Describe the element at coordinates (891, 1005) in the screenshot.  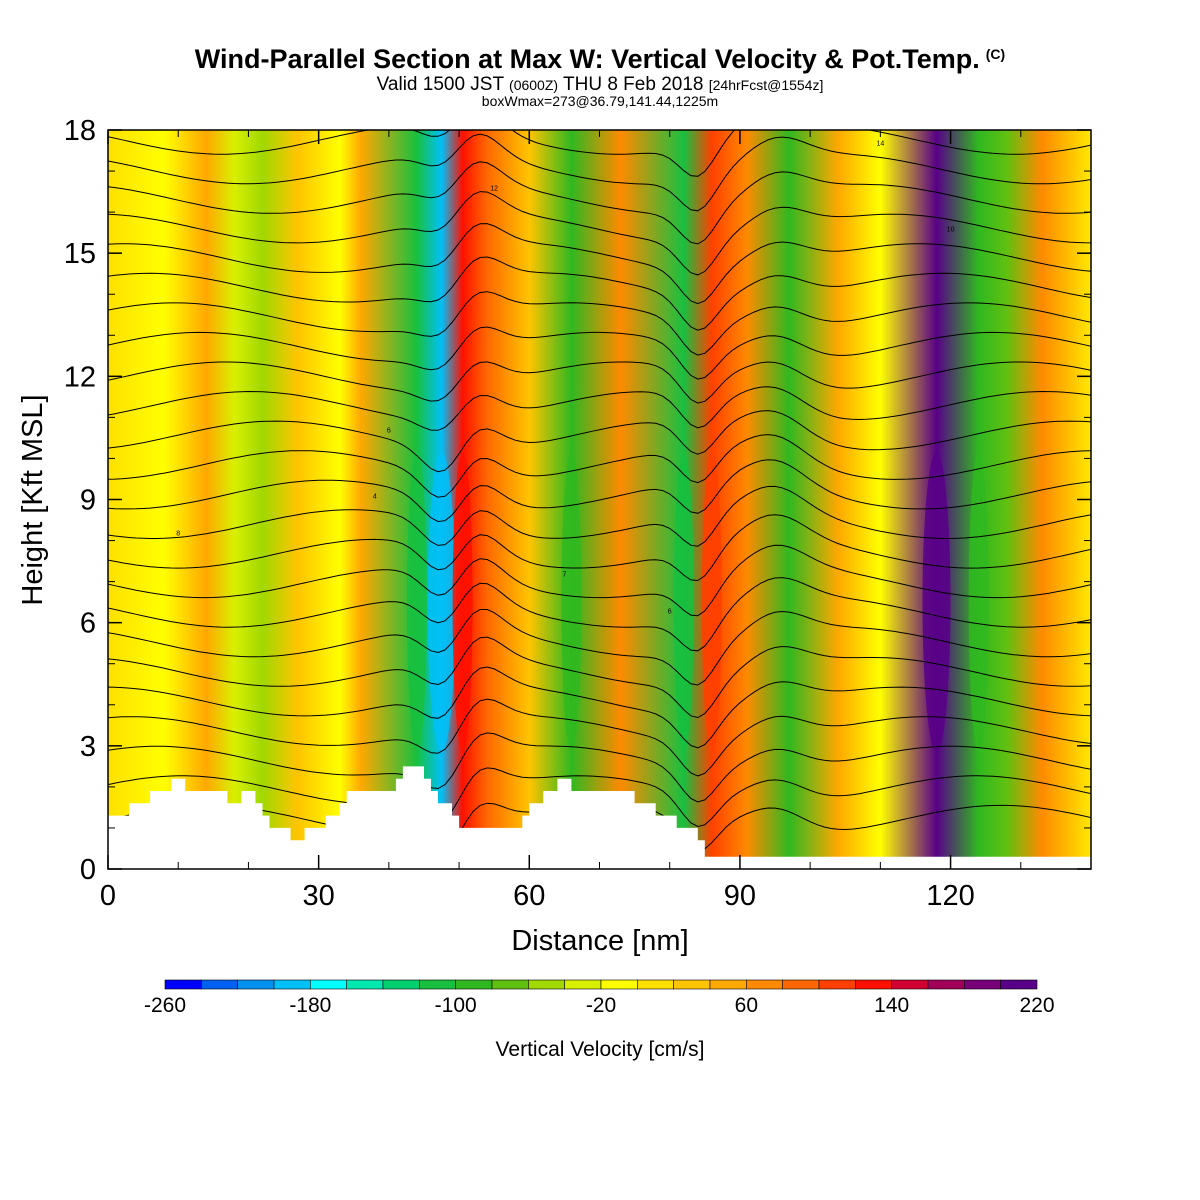
I see `colorbar-tick-label: 140` at that location.